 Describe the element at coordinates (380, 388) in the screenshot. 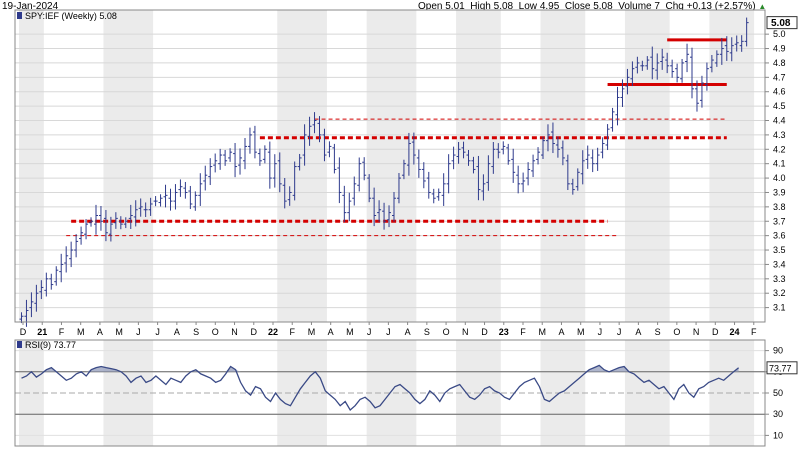

I see `rsi-line` at that location.